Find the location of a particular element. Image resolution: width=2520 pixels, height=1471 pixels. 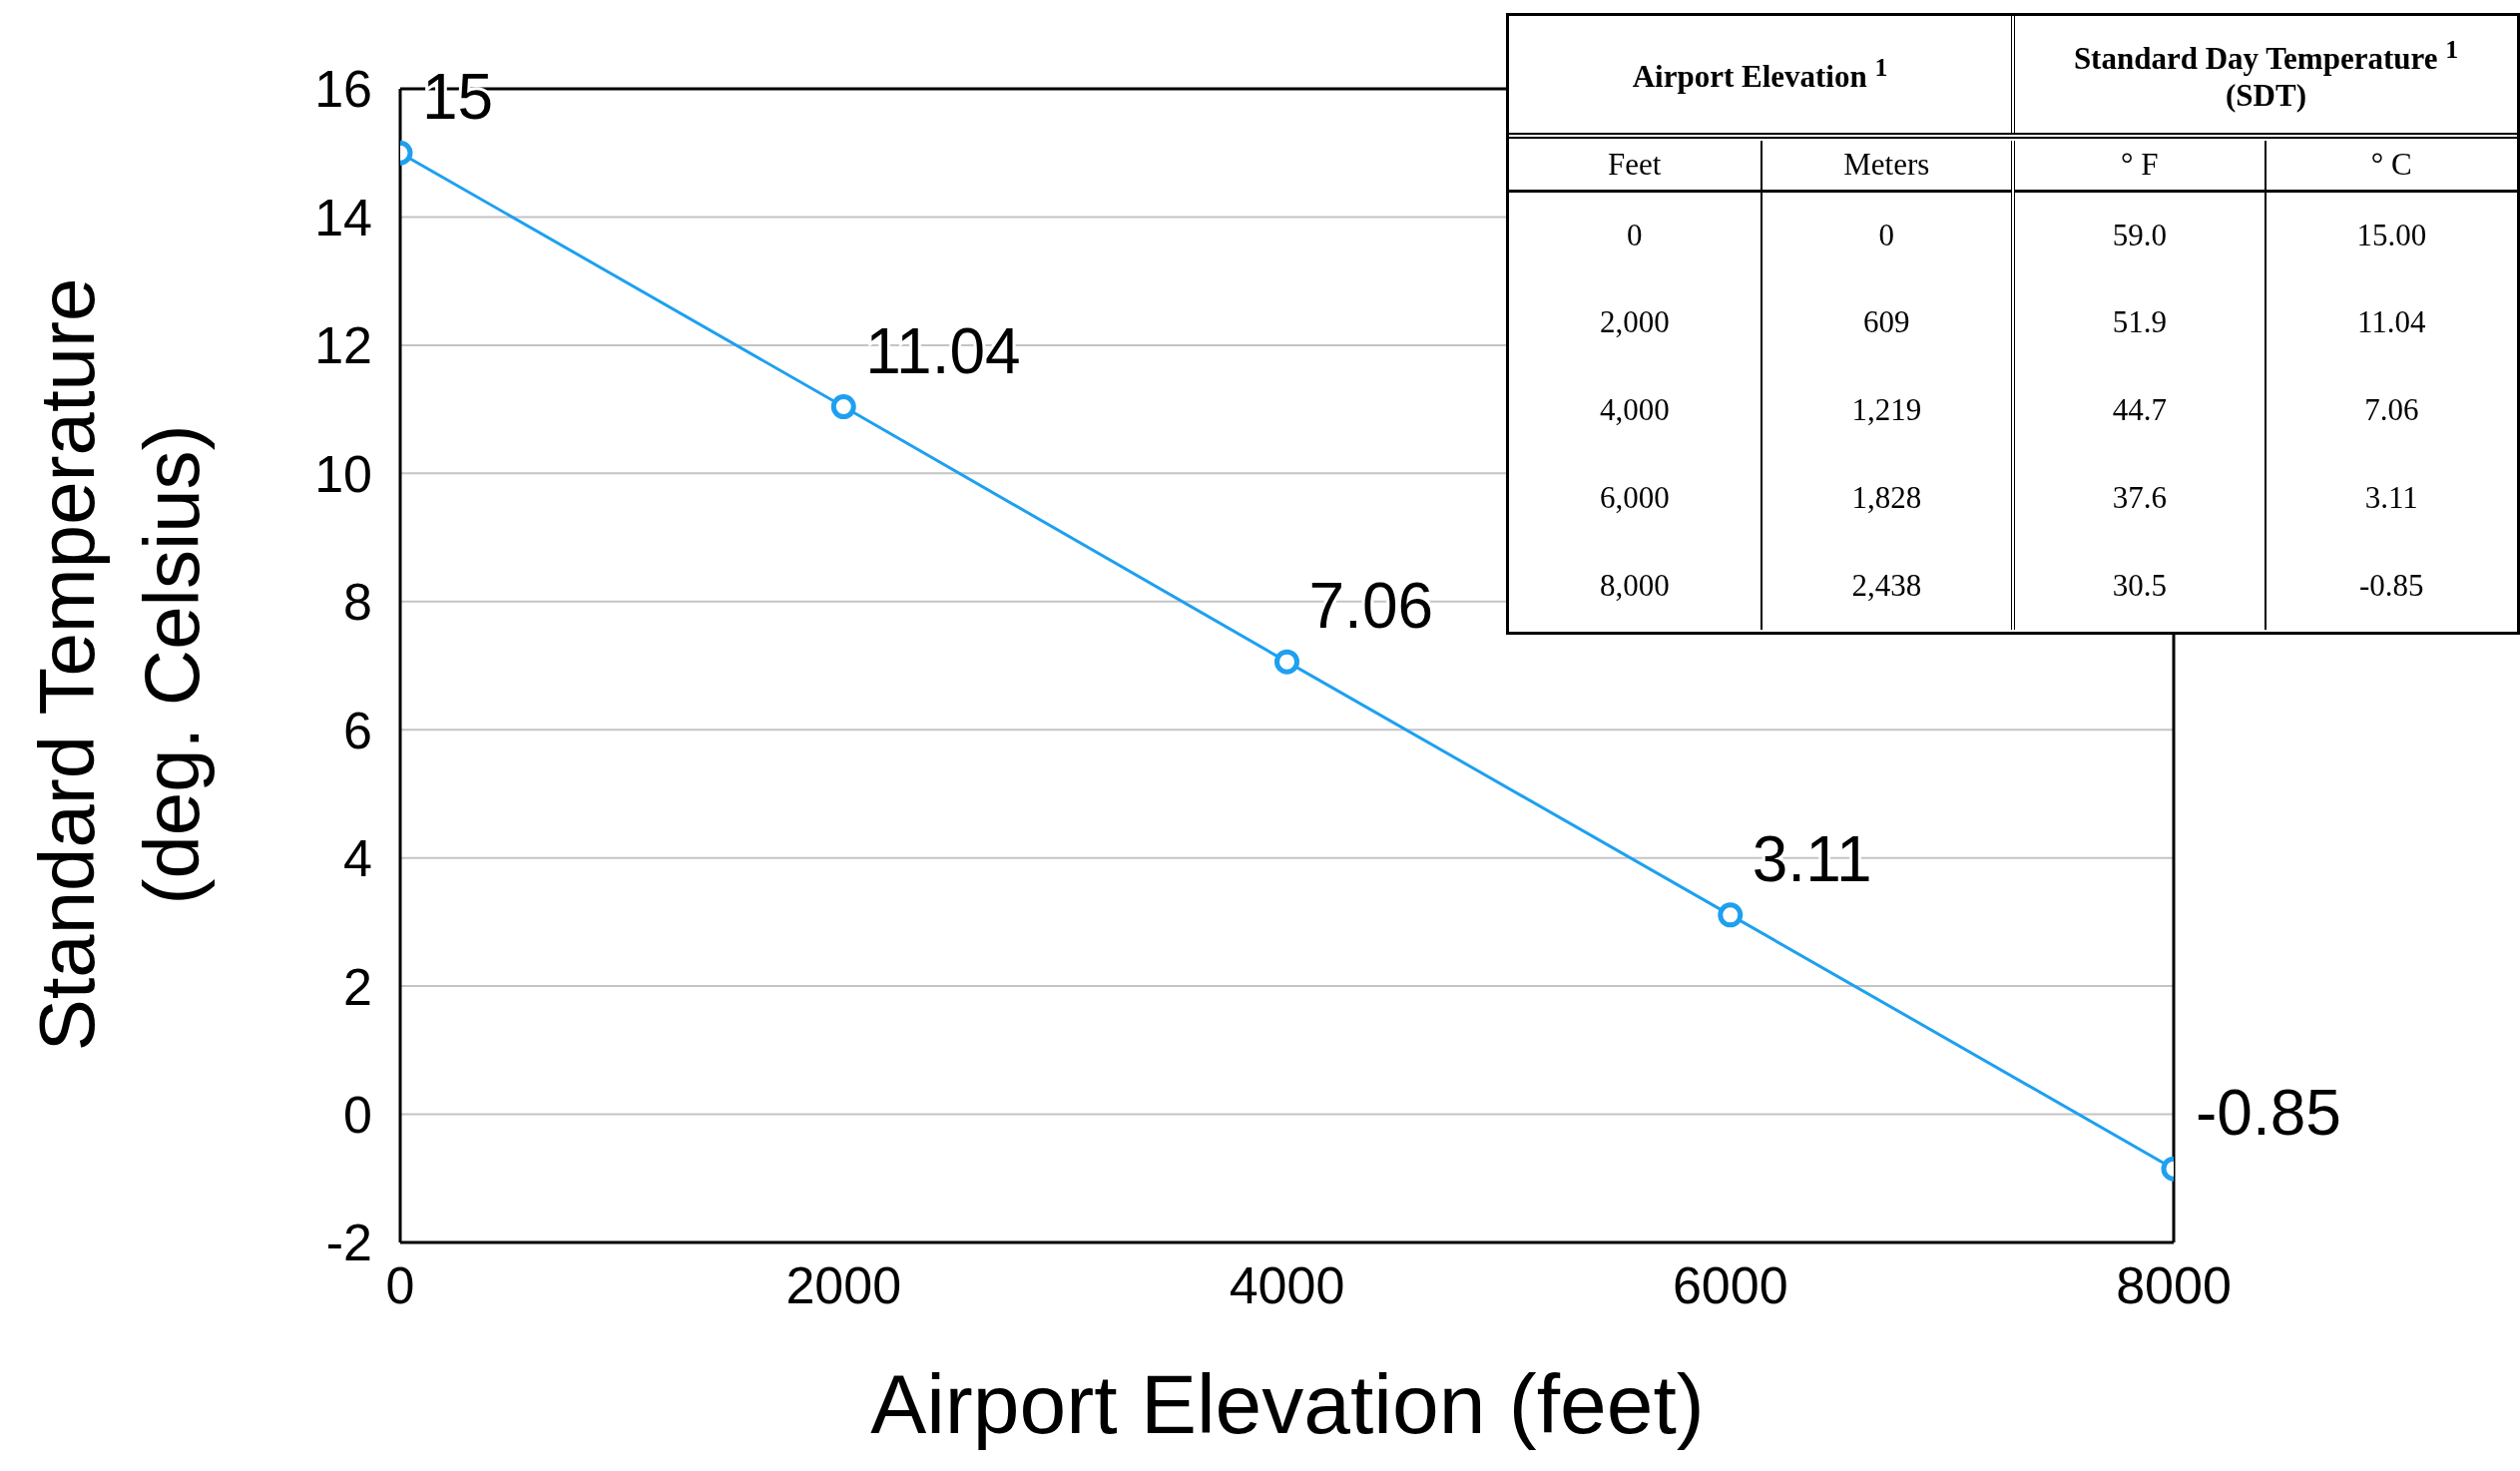

annotation: 4,000 is located at coordinates (1634, 410).